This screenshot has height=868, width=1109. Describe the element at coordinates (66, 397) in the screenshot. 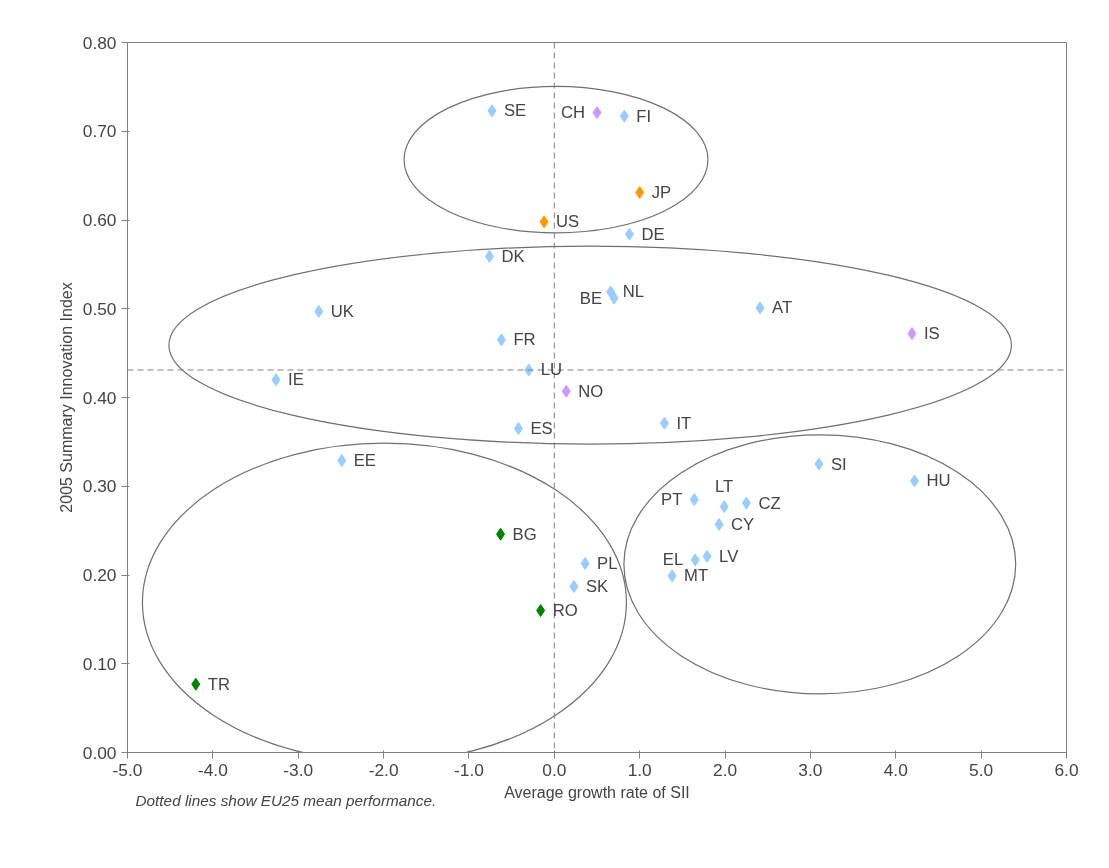

I see `y-axis-title: 2005 Summary Innovation Index` at that location.